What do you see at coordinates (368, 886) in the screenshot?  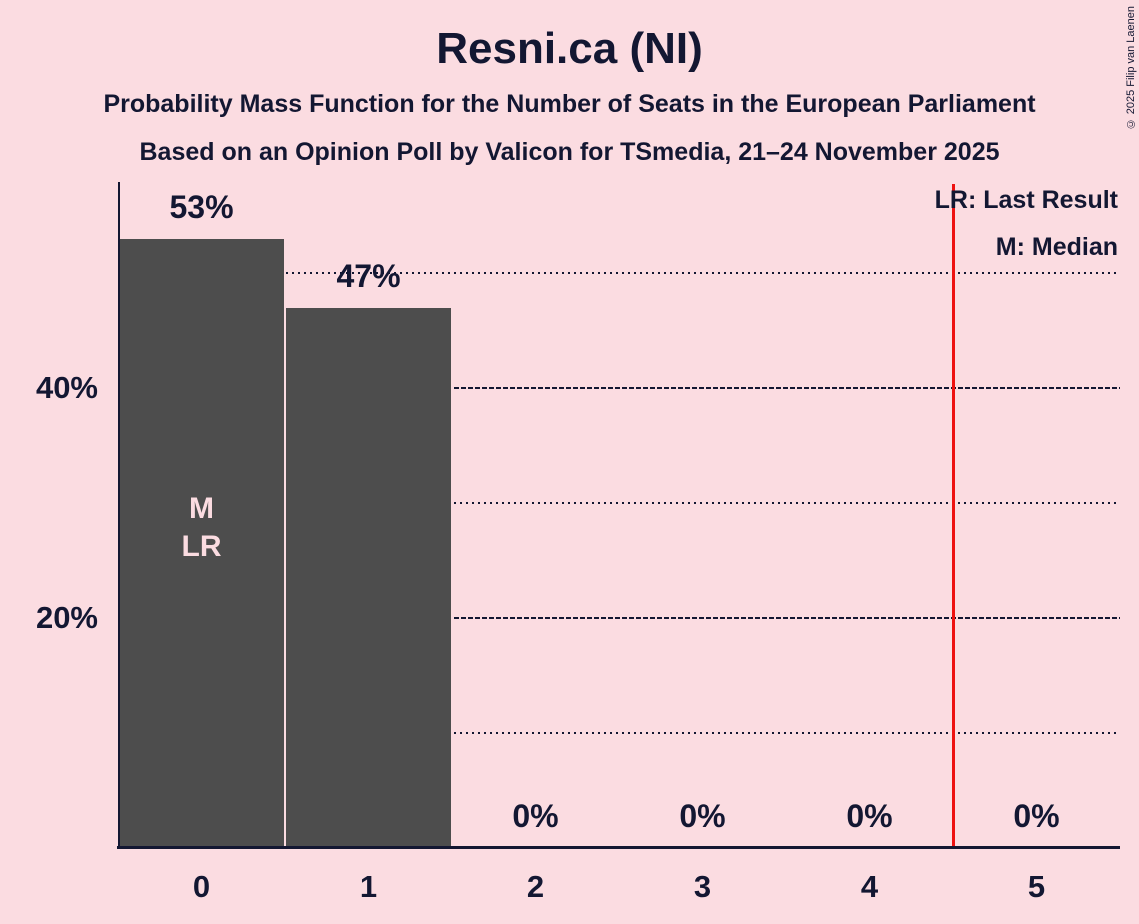 I see `x-axis-tick-label: 1` at bounding box center [368, 886].